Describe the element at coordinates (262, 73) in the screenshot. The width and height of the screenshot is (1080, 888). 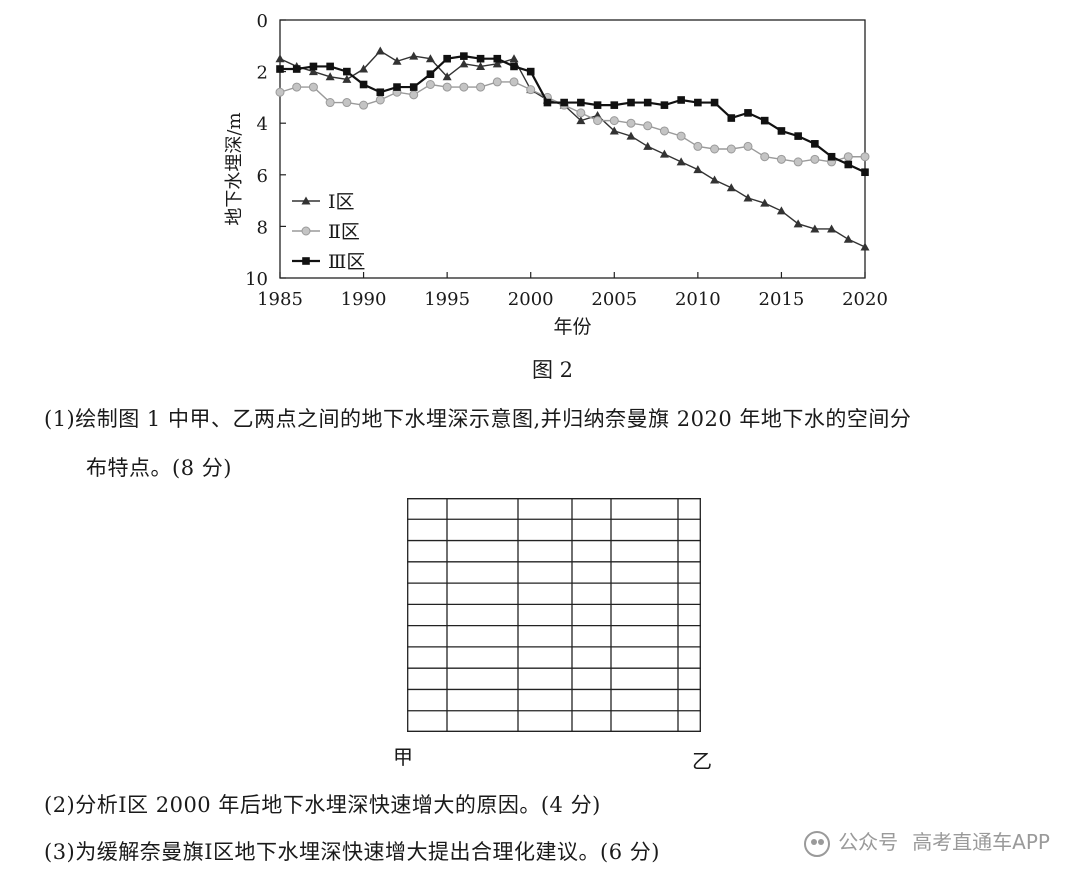
I see `y-tick-label: 2` at that location.